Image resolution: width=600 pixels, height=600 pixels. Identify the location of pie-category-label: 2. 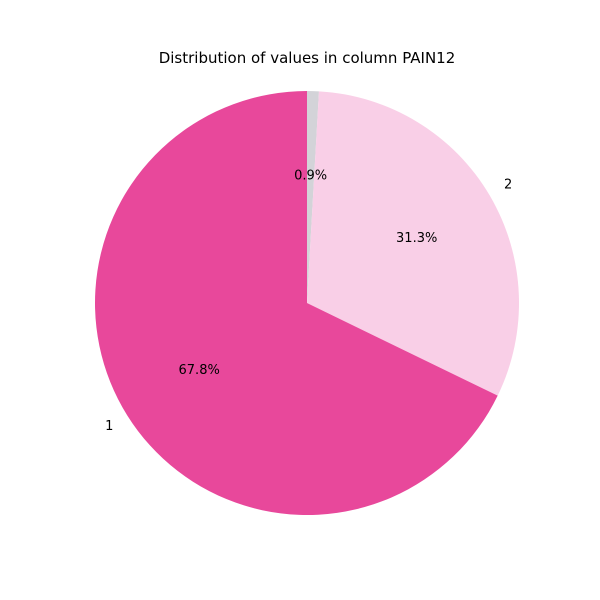
(508, 184).